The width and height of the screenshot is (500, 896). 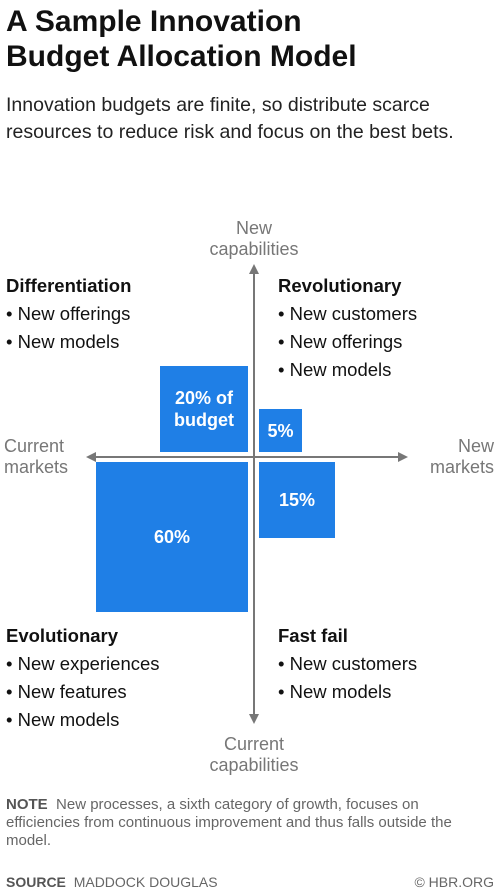 I want to click on quadrant-list-revolutionary: New customers New offerings New models, so click(x=347, y=342).